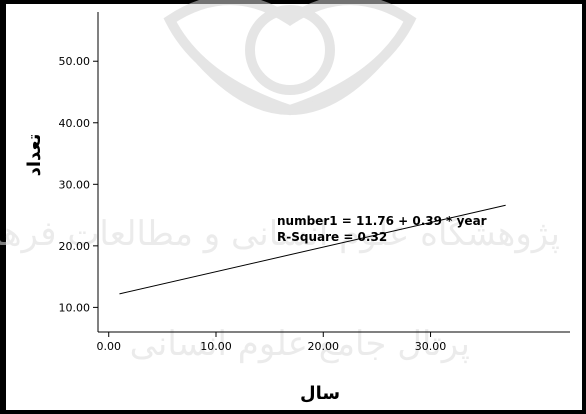  What do you see at coordinates (216, 346) in the screenshot?
I see `x-tick-label: 10.00` at bounding box center [216, 346].